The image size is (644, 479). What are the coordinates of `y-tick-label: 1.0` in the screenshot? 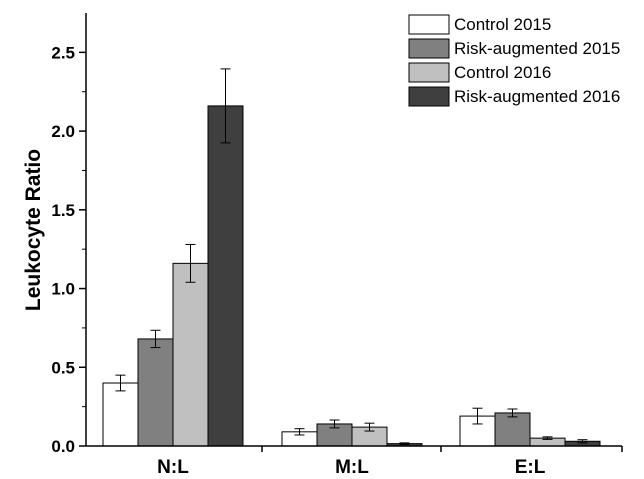 It's located at (63, 289).